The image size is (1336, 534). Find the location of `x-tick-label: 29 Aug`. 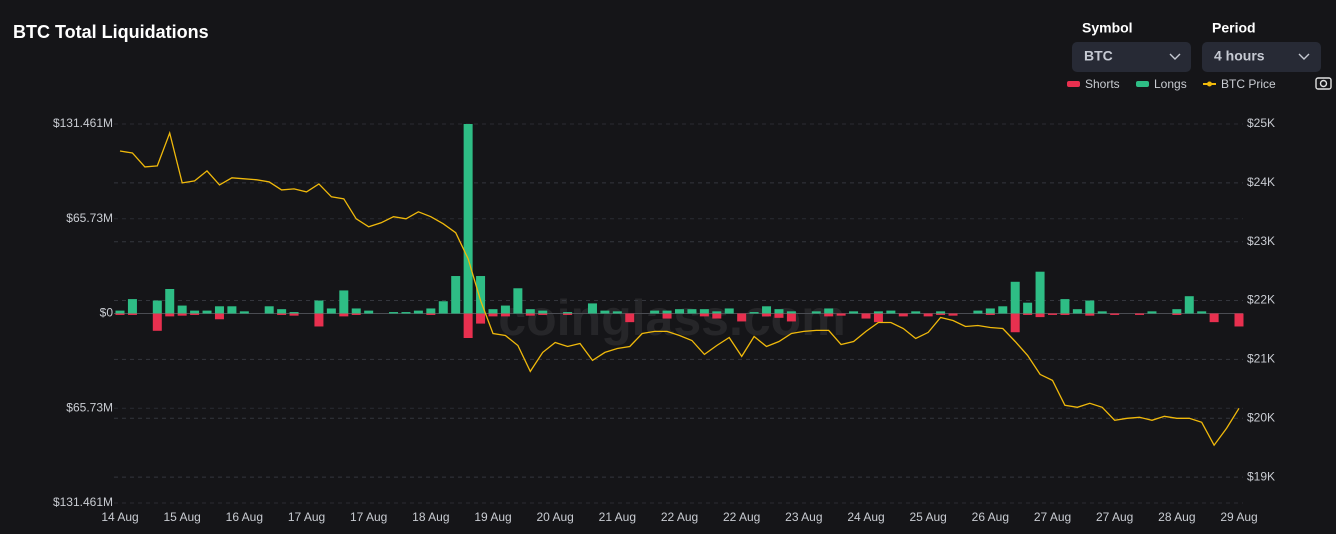

x-tick-label: 29 Aug is located at coordinates (1238, 517).